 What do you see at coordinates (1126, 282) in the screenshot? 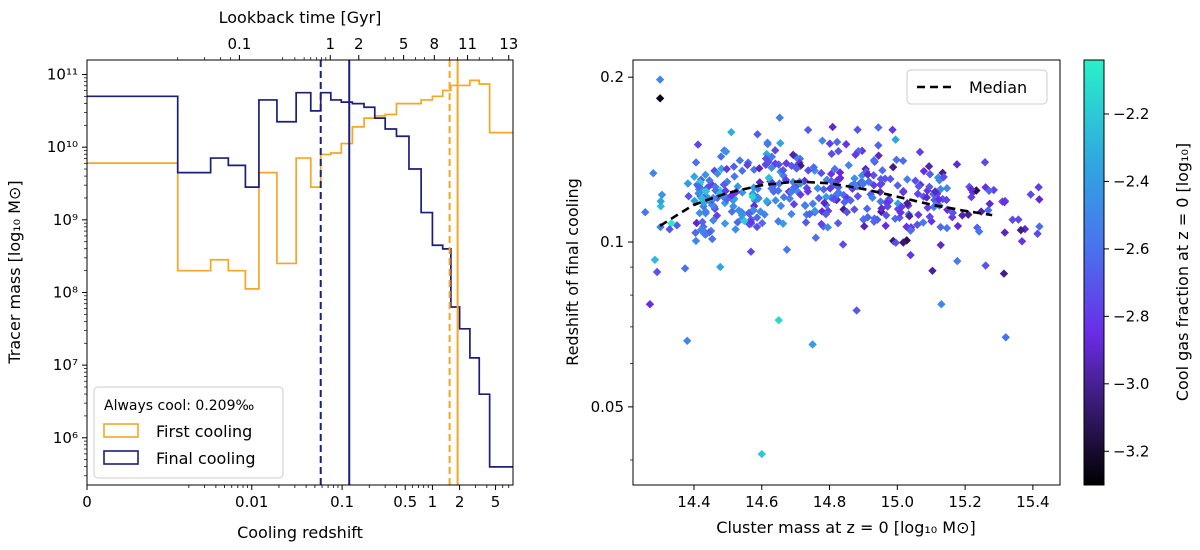
I see `colorbar-ticks: −3.2 −3.0 −2.8 −2.6 −2.4 −2.2` at bounding box center [1126, 282].